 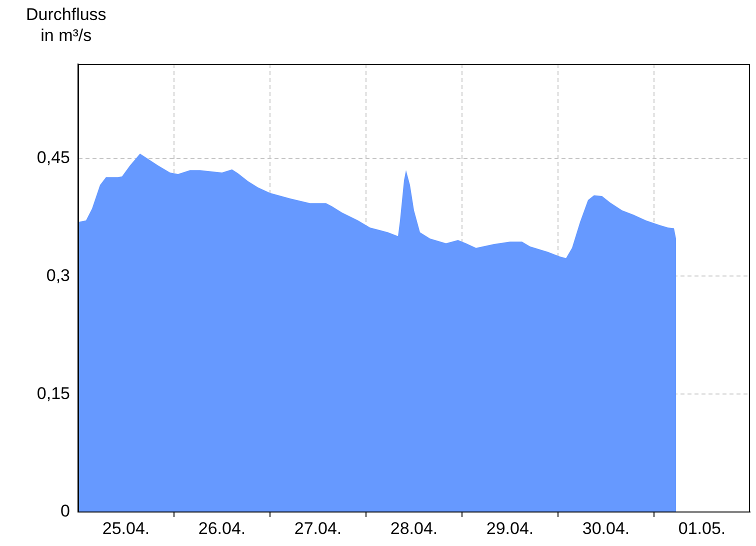 I want to click on y-tick-label: 0, so click(x=65, y=511).